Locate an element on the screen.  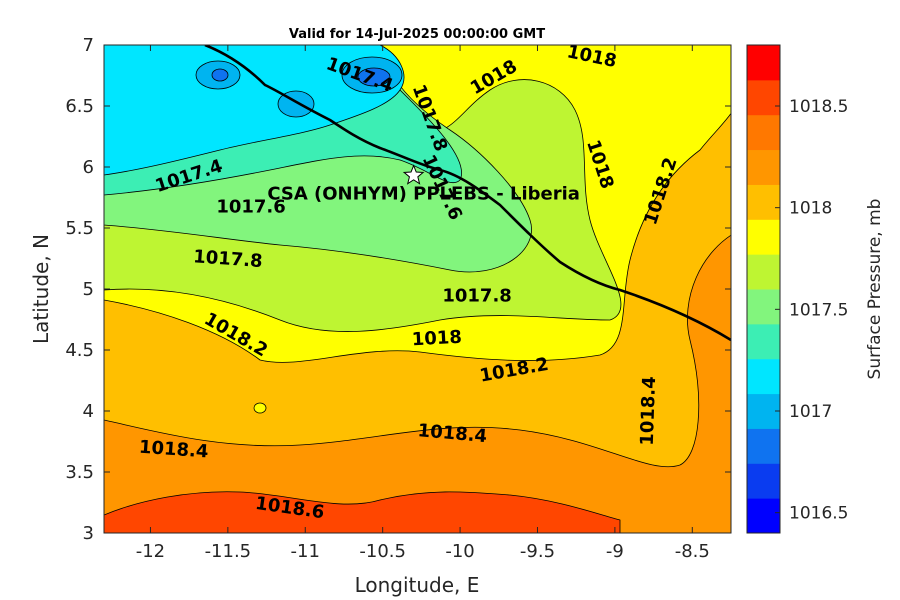
x-tick-label: -8.5 is located at coordinates (692, 551).